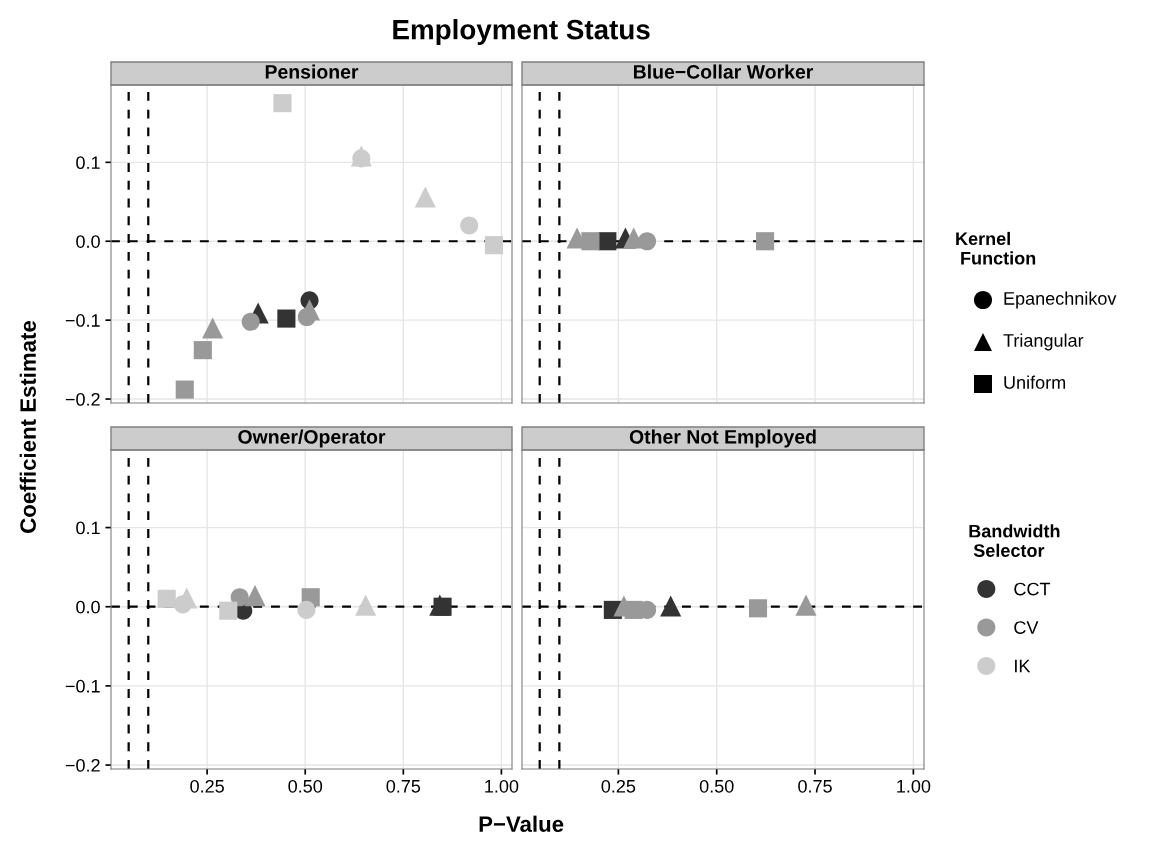 The height and width of the screenshot is (842, 1171). I want to click on text: Kernel Function, so click(996, 248).